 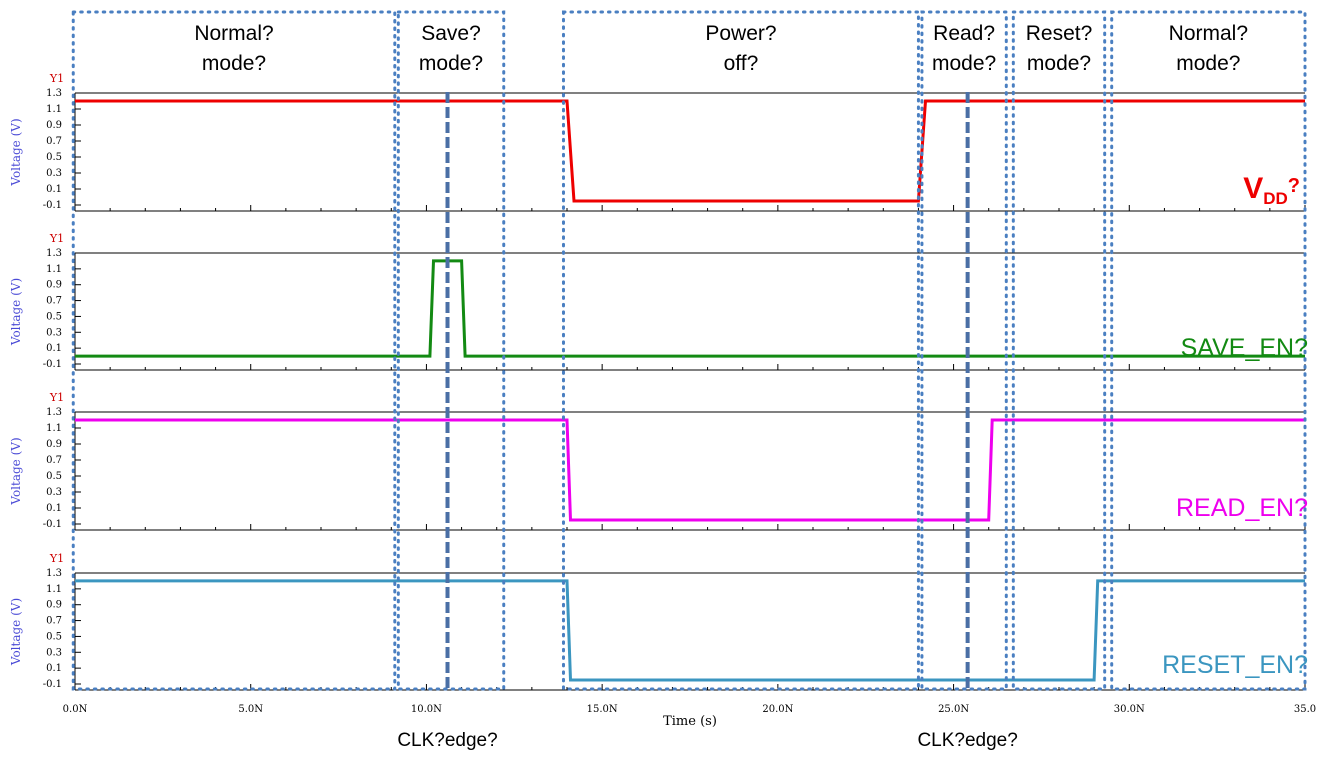 I want to click on mode-label-line1: Read?, so click(x=964, y=33).